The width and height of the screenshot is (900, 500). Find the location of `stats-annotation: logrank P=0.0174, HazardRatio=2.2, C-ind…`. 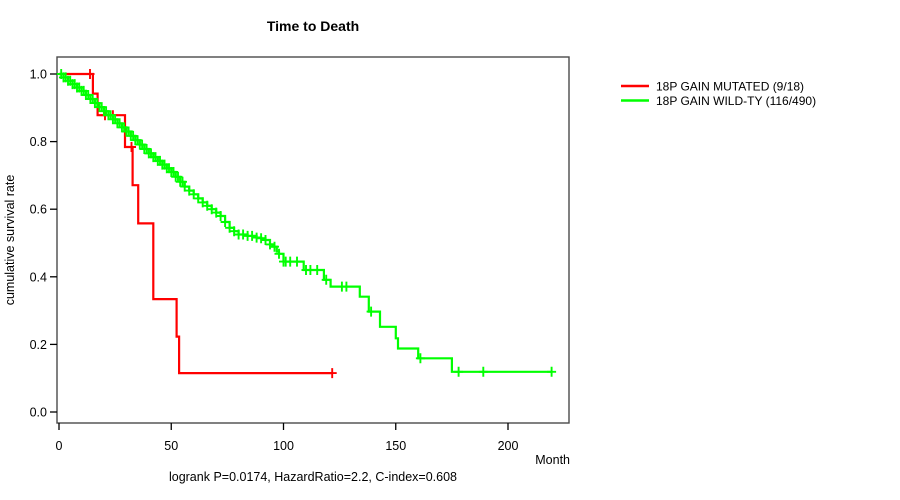

stats-annotation: logrank P=0.0174, HazardRatio=2.2, C-ind… is located at coordinates (313, 477).